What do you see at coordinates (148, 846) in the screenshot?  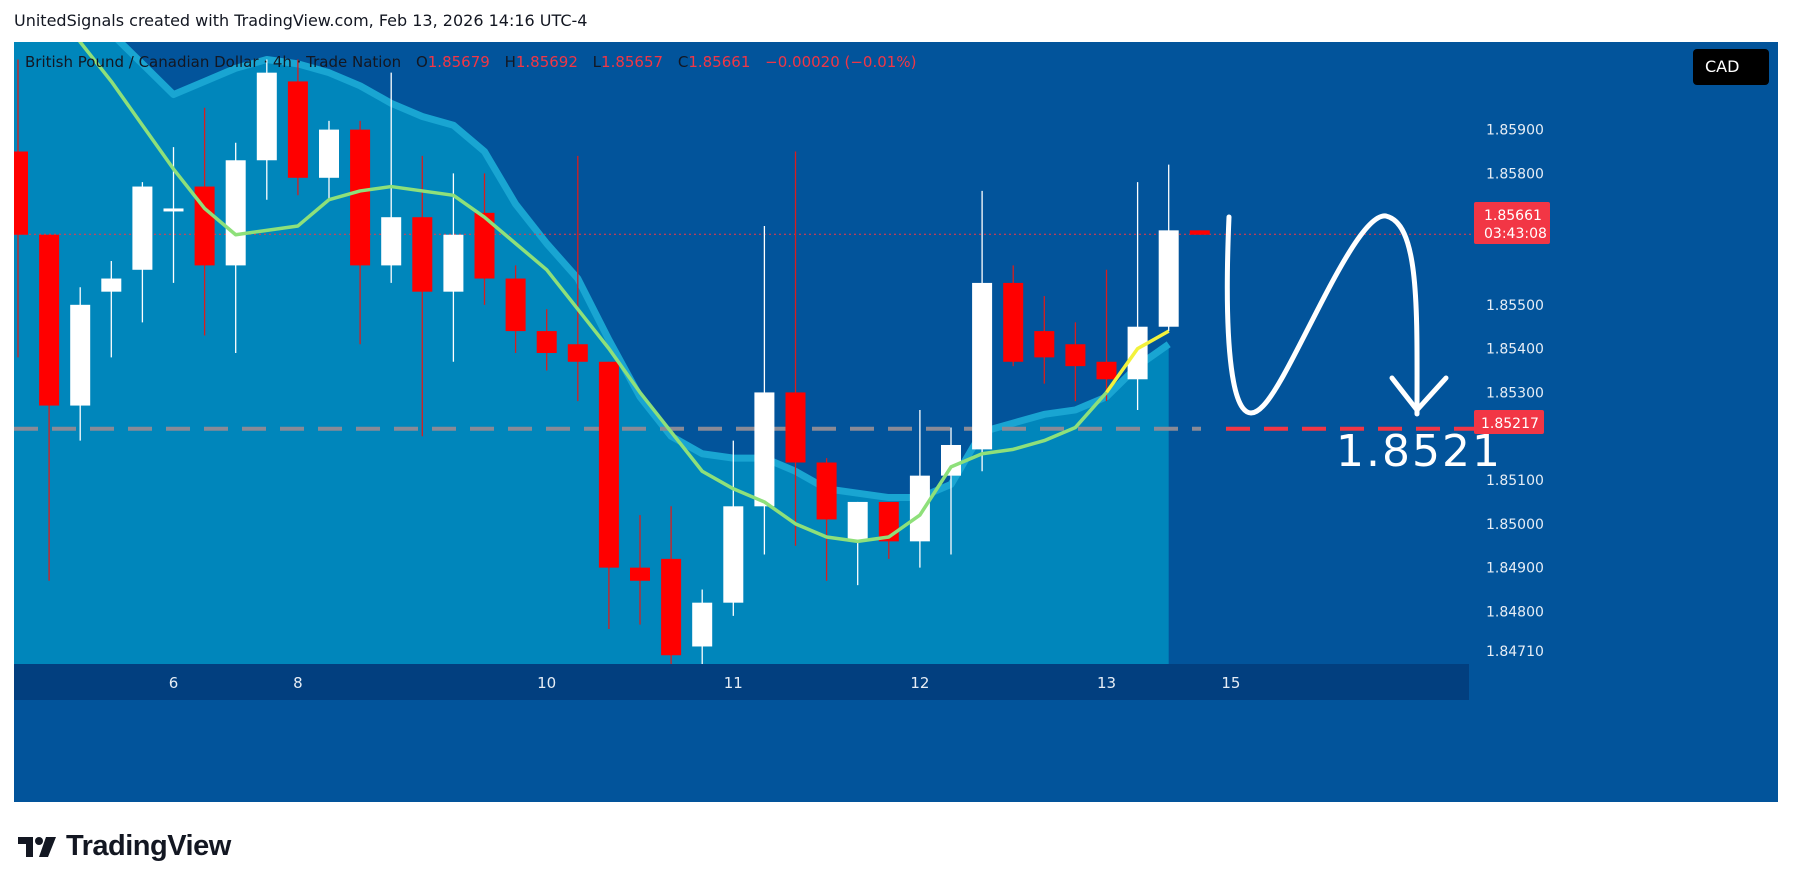 I see `tradingview-wordmark: TradingView` at bounding box center [148, 846].